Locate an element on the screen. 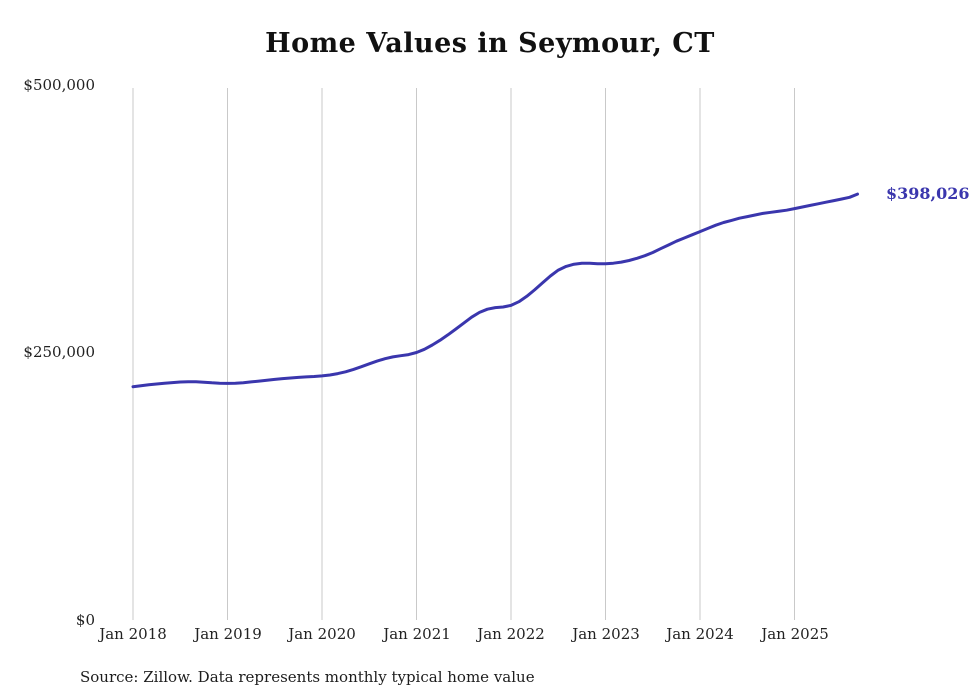  x-axis-tick-2018: Jan 2018 is located at coordinates (133, 634).